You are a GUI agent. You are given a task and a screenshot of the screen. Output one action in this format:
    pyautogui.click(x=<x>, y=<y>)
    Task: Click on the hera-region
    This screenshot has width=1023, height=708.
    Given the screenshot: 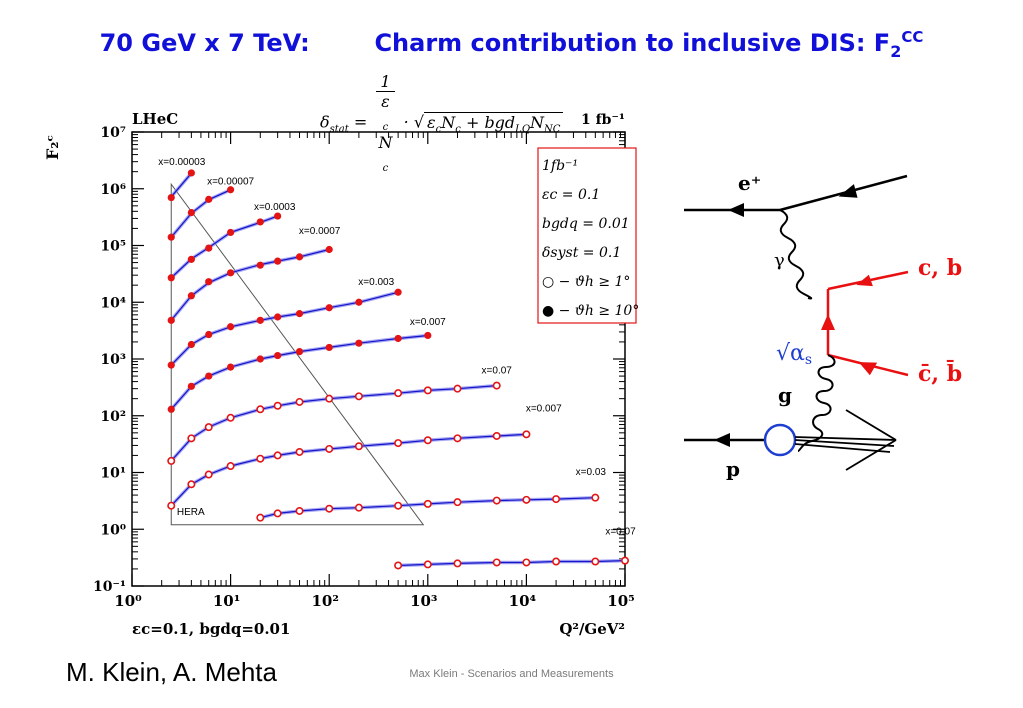 What is the action you would take?
    pyautogui.click(x=297, y=354)
    